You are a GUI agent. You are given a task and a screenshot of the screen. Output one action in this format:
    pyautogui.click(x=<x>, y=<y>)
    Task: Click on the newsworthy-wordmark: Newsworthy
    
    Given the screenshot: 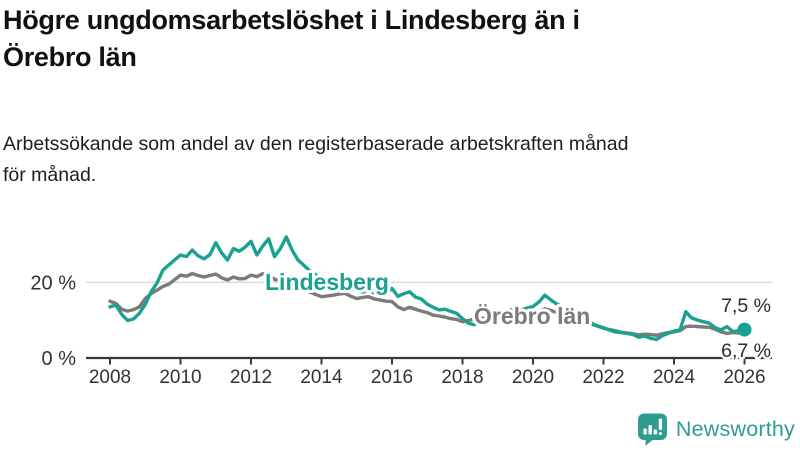 What is the action you would take?
    pyautogui.click(x=735, y=428)
    